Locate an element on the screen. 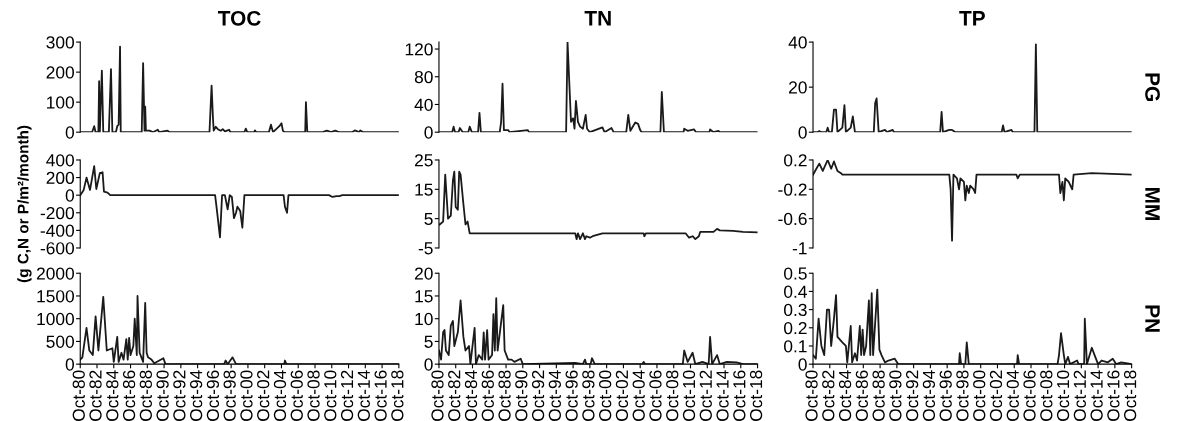 Image resolution: width=1180 pixels, height=421 pixels. chart-title: TN is located at coordinates (597, 18).